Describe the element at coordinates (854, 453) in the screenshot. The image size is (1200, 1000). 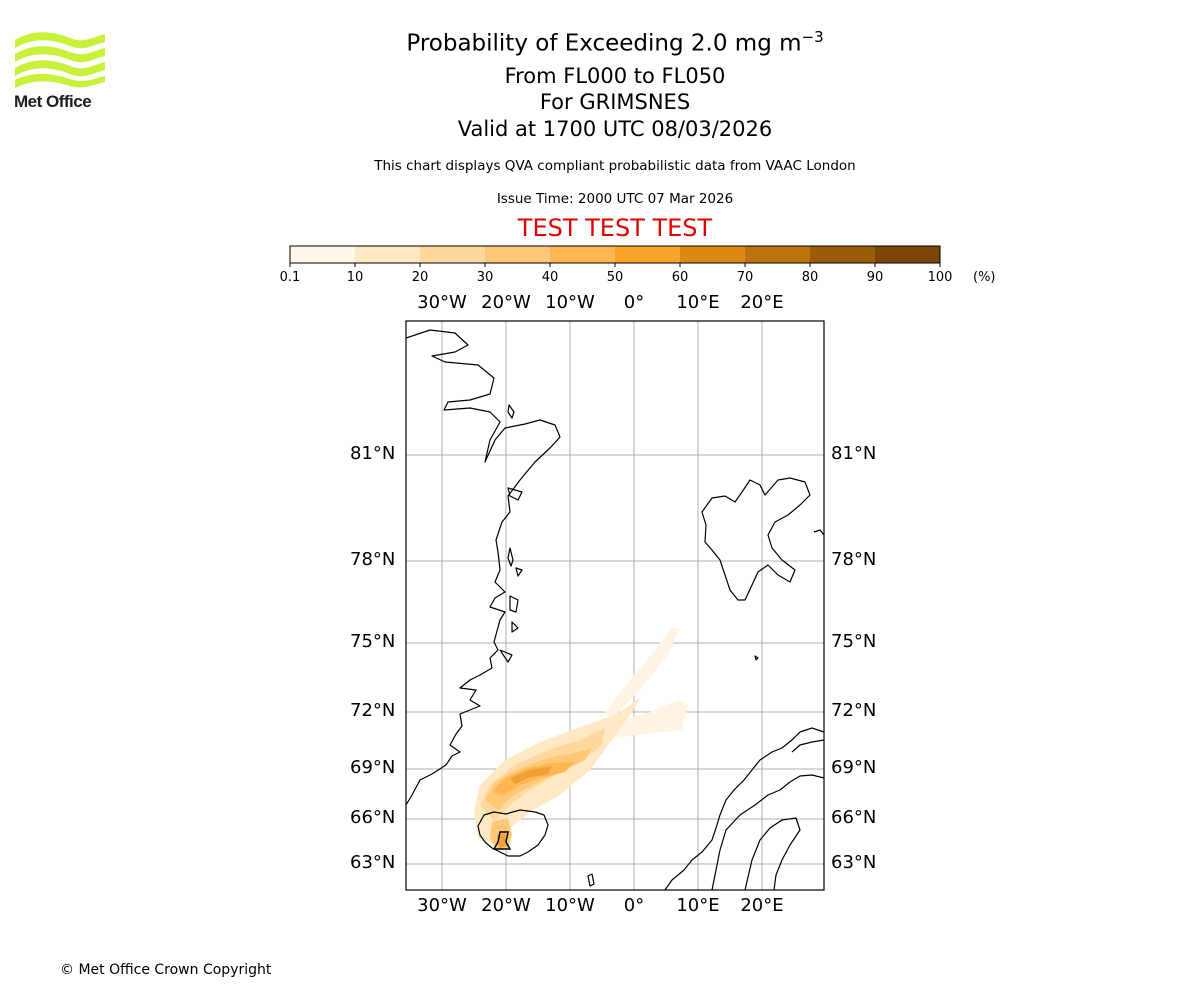
I see `lat-label-right: 81°N` at that location.